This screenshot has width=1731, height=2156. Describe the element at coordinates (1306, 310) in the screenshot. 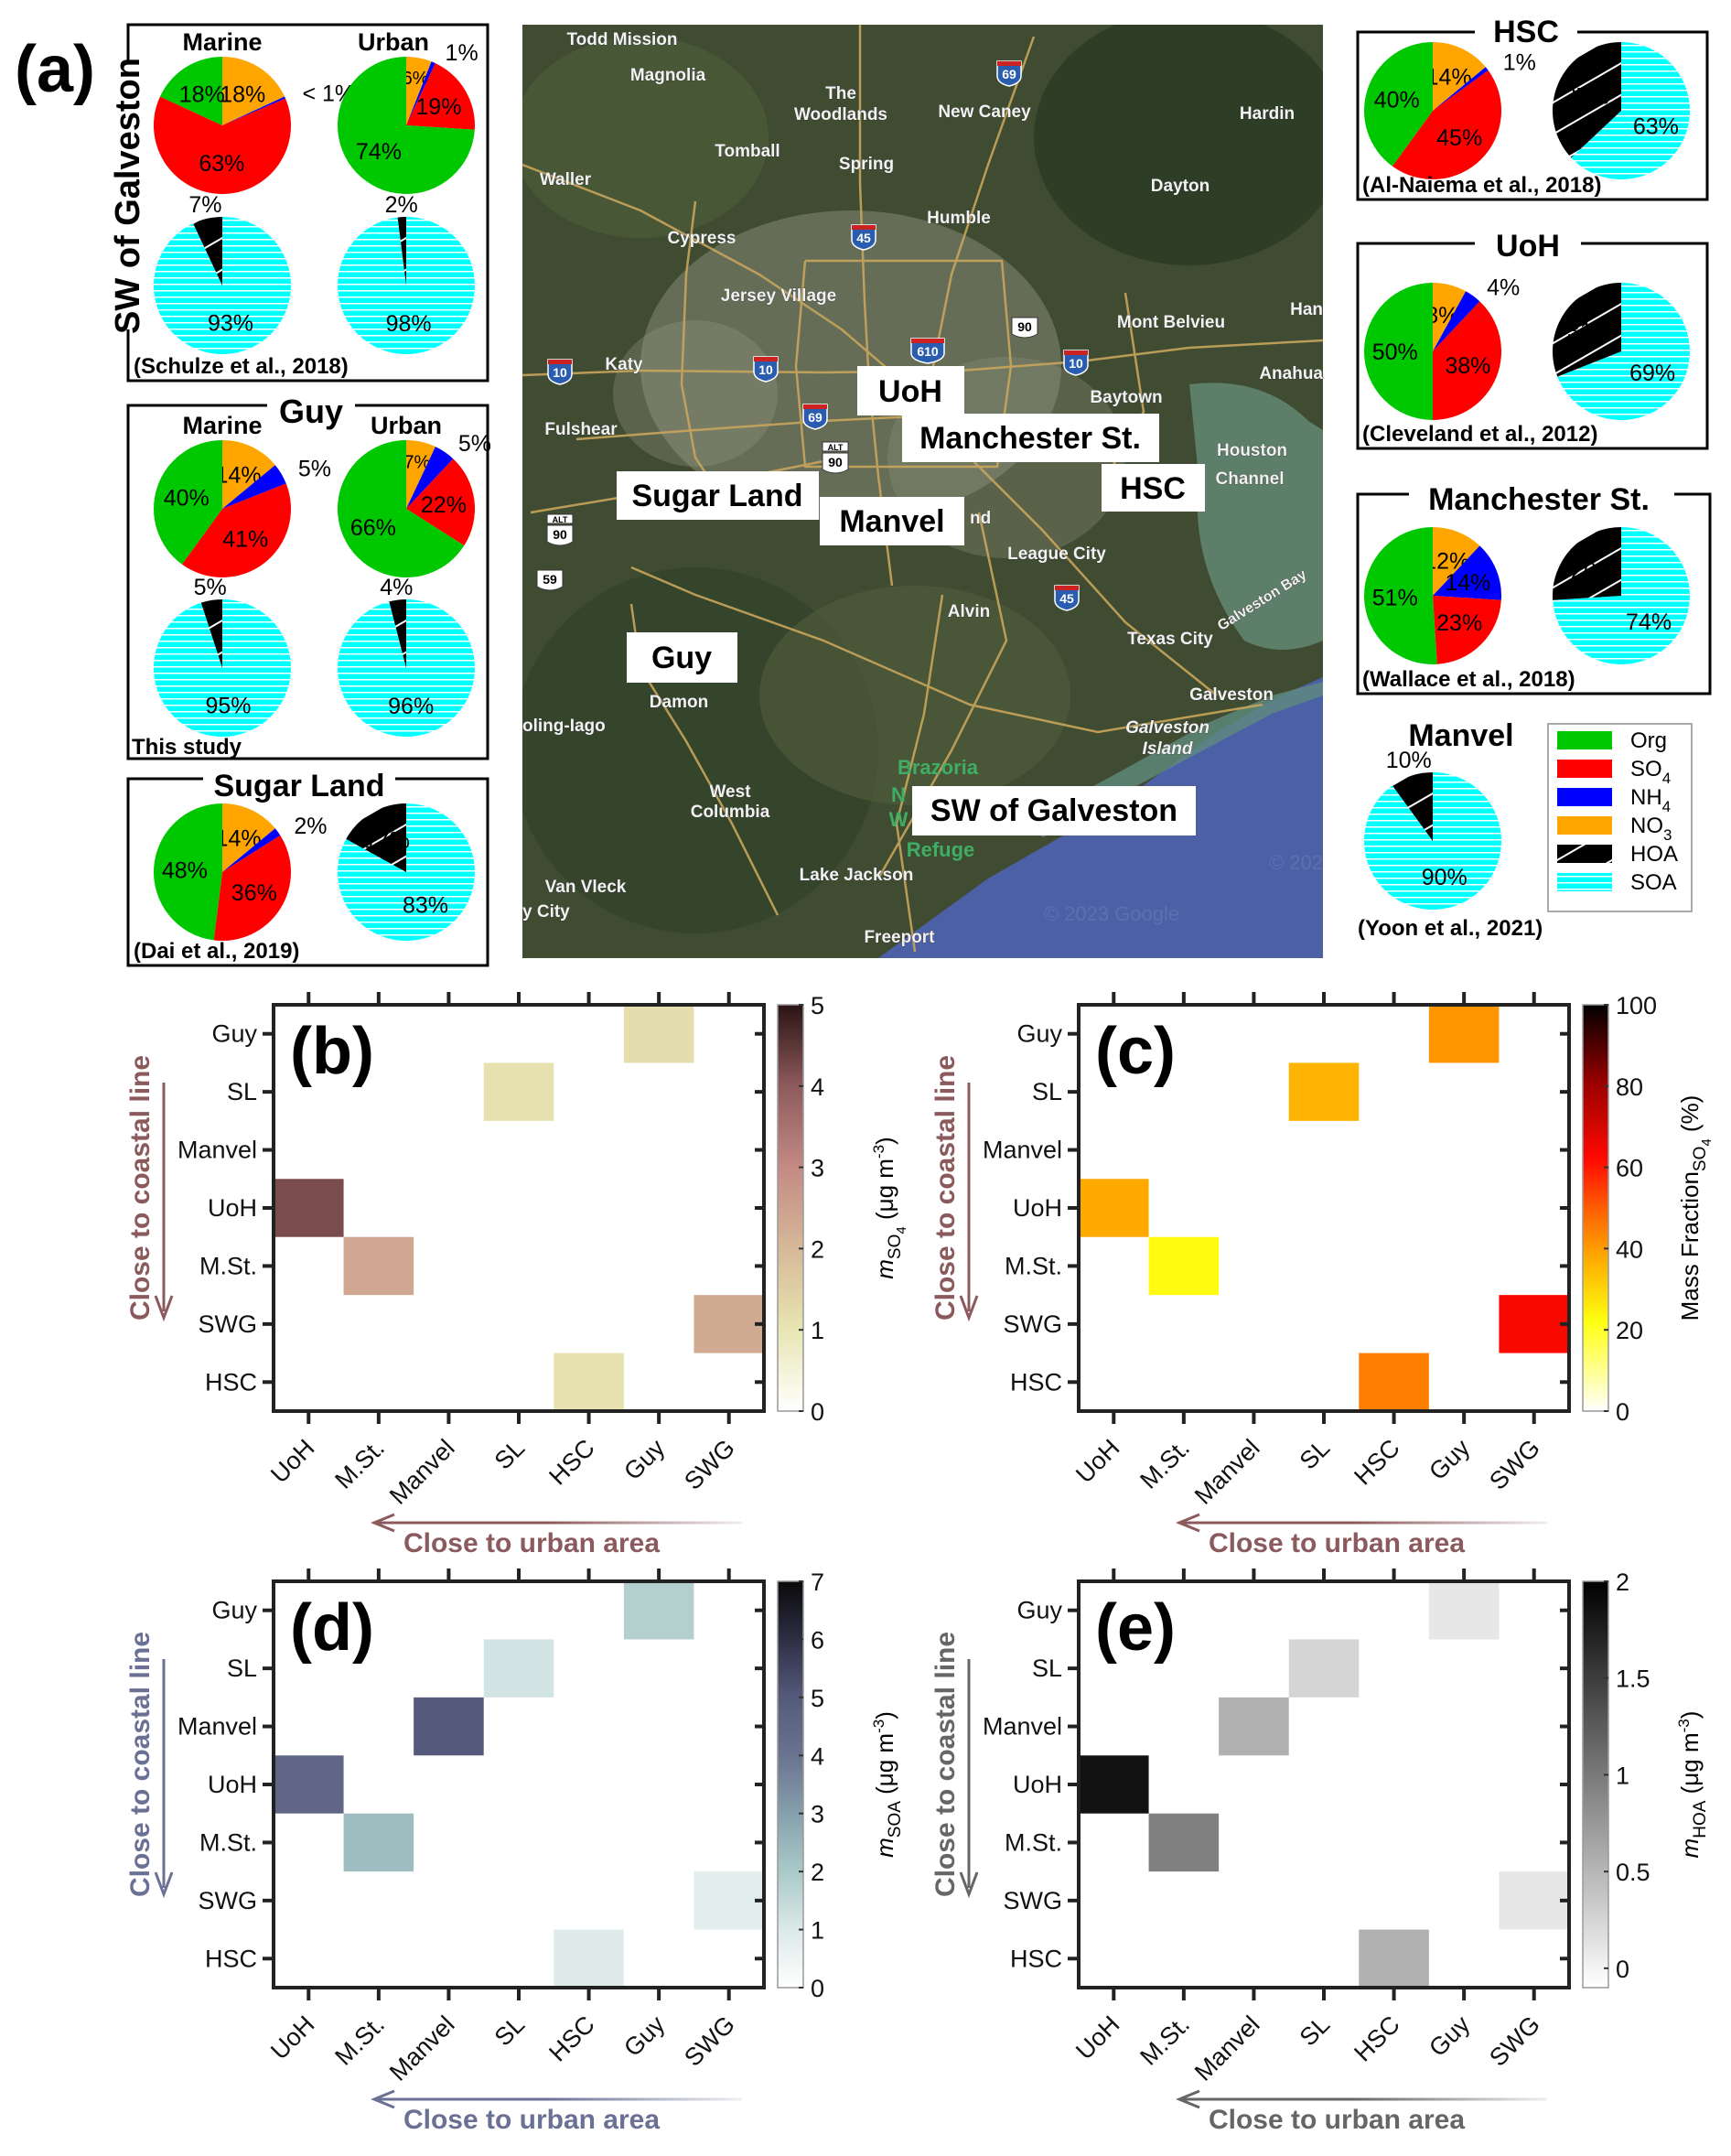

I see `place-label: Han` at that location.